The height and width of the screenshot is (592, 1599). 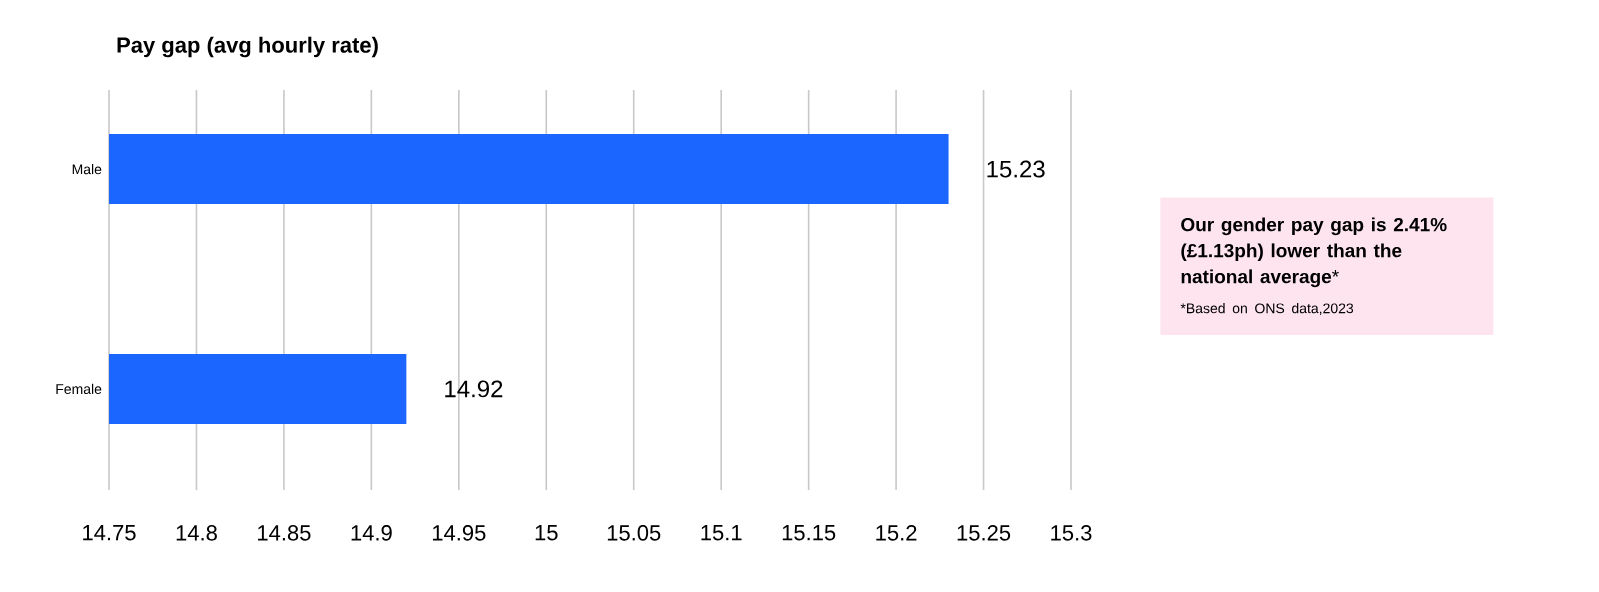 What do you see at coordinates (546, 533) in the screenshot?
I see `x-tick-label: 15` at bounding box center [546, 533].